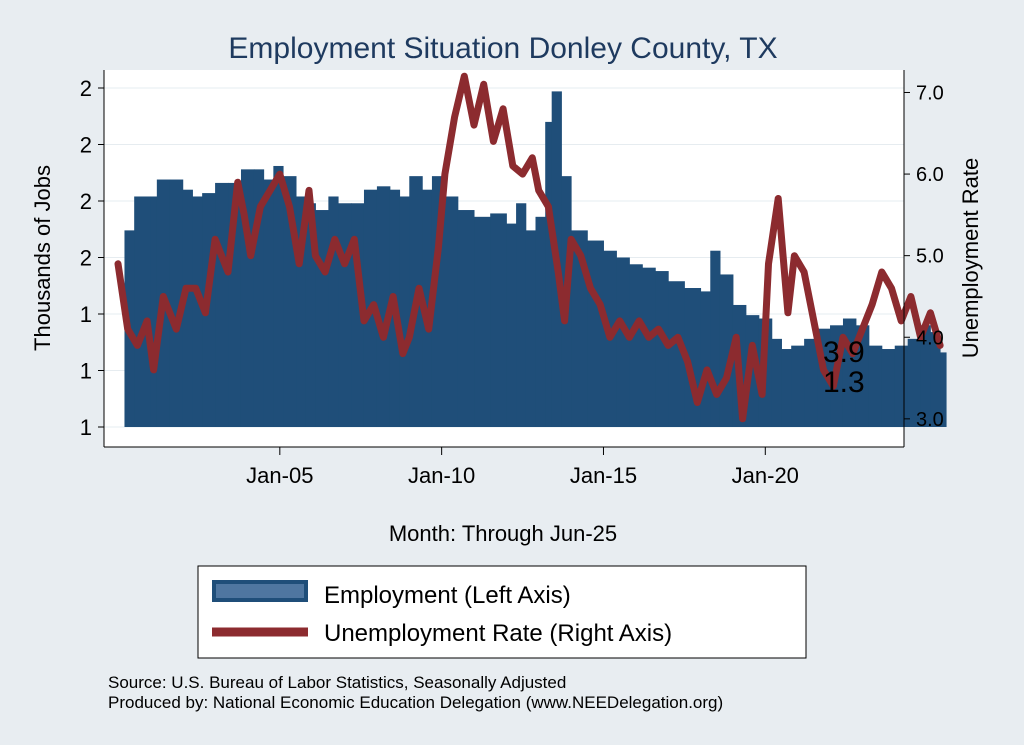 The height and width of the screenshot is (745, 1024). I want to click on y-right-tick-label: 3.0, so click(930, 420).